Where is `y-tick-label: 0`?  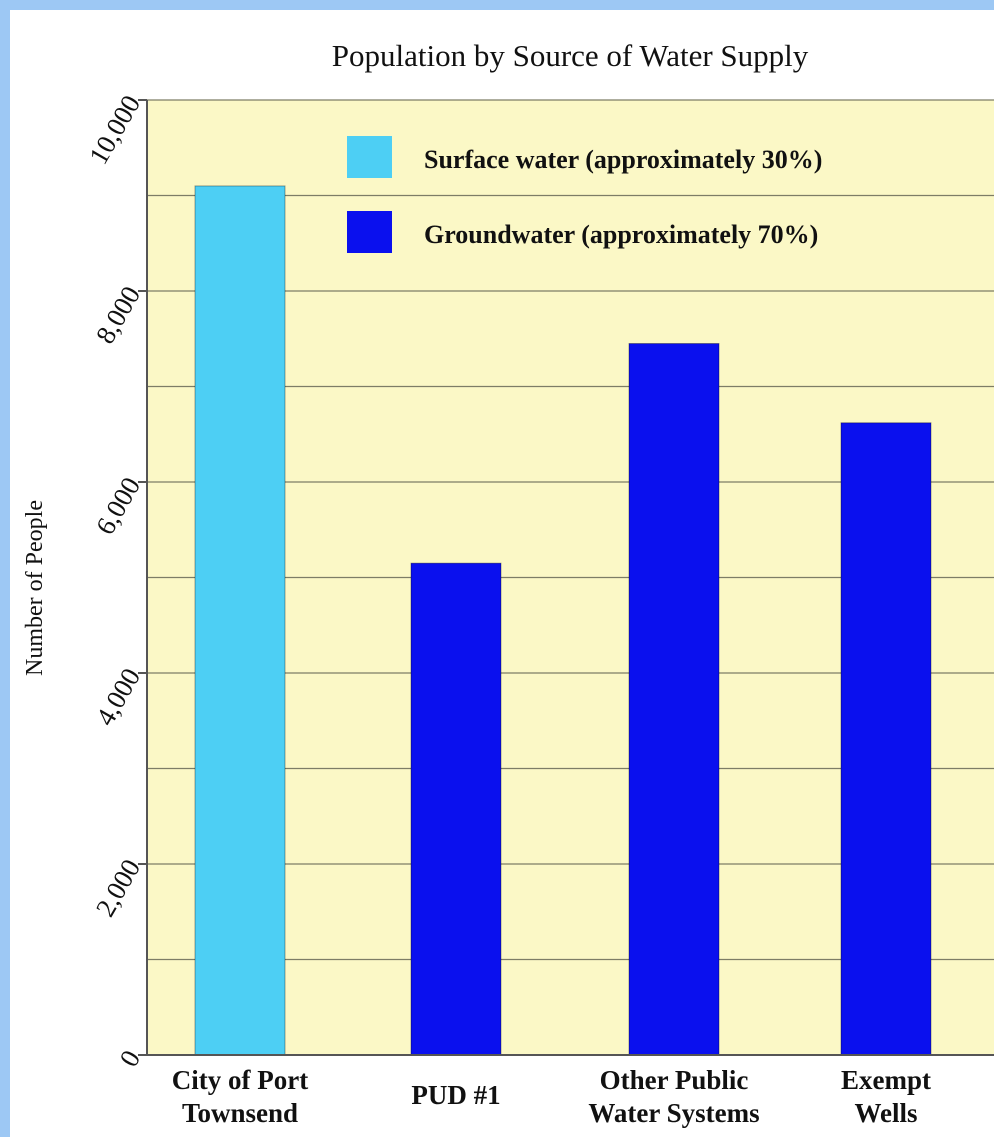 y-tick-label: 0 is located at coordinates (129, 1058).